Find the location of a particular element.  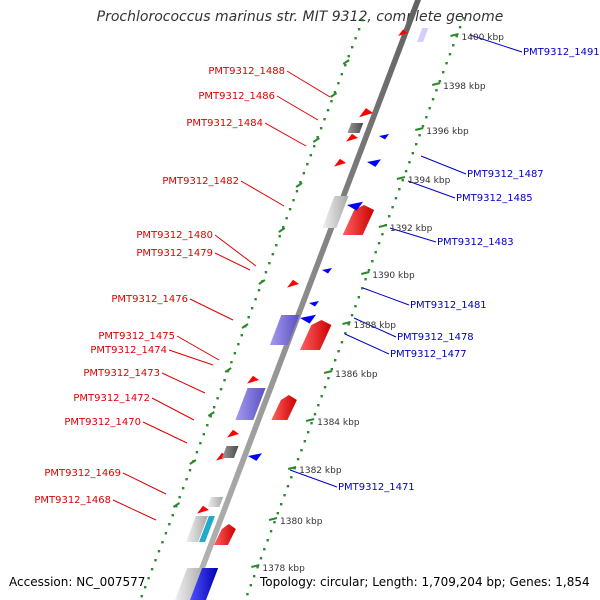

forward-label: PMT9312_1474 is located at coordinates (128, 350).